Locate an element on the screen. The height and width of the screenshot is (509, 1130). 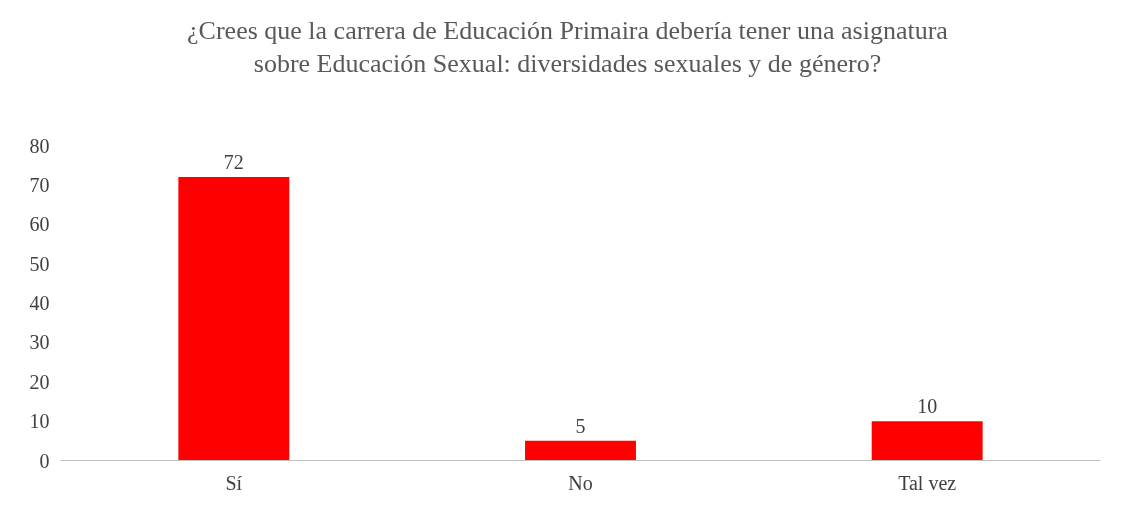
chart-title: ¿Crees que la carrera de Educación Primaira debería tener una asignatura sobre Educación Sexual: diversidades sexuales y de género? is located at coordinates (567, 47).